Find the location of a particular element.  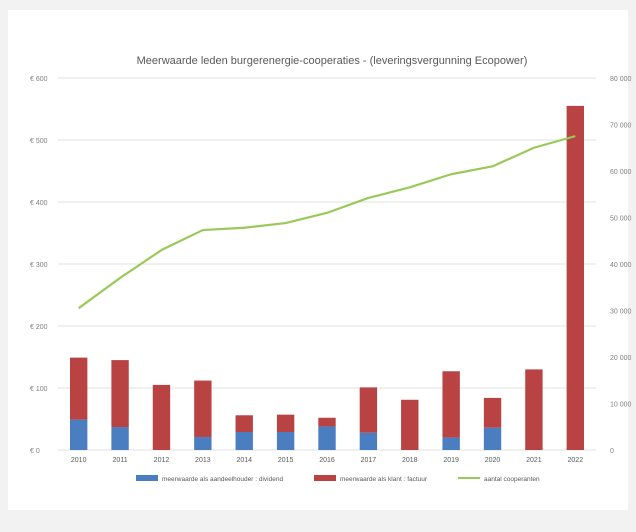

x-tick-label: 2014 is located at coordinates (244, 460).